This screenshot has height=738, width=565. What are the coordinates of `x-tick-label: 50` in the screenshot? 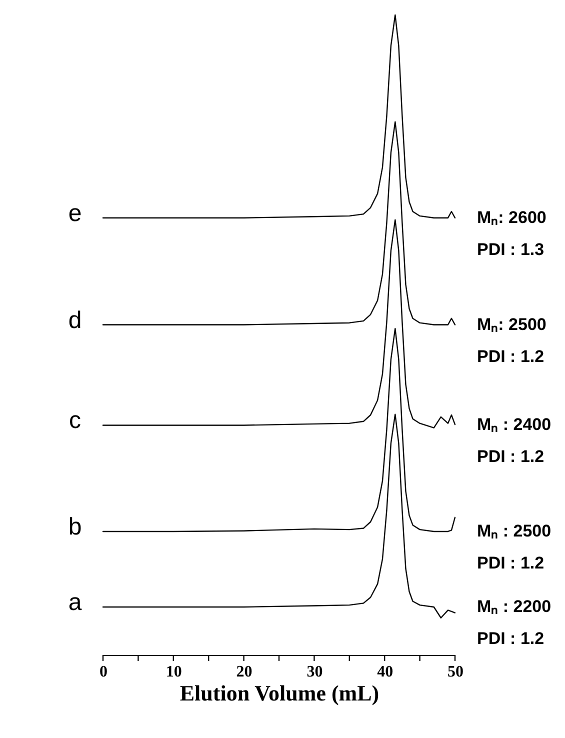 It's located at (456, 672).